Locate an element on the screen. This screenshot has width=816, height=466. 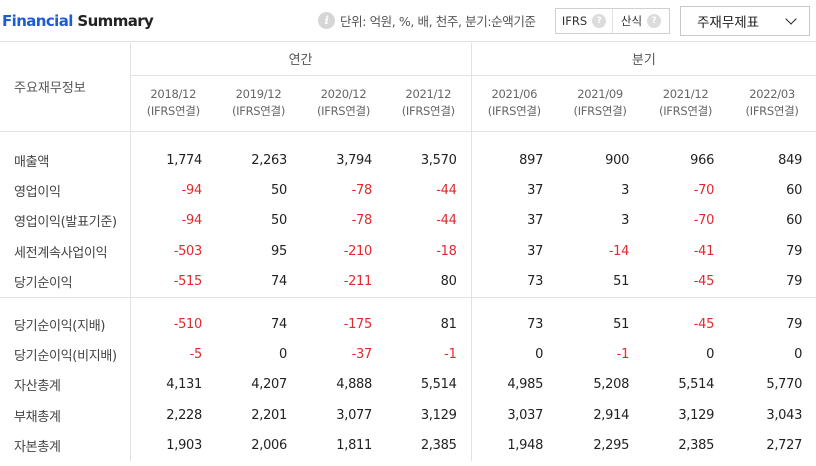
value-cell: 5,514 is located at coordinates (696, 385).